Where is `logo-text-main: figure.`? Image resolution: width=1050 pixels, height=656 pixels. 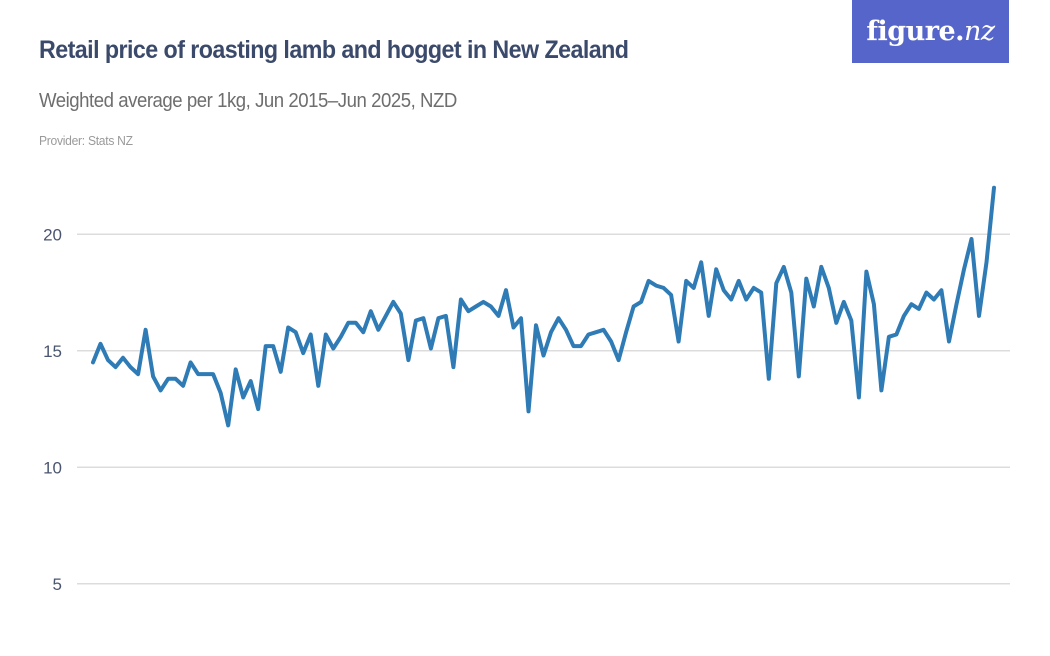
logo-text-main: figure. is located at coordinates (915, 31).